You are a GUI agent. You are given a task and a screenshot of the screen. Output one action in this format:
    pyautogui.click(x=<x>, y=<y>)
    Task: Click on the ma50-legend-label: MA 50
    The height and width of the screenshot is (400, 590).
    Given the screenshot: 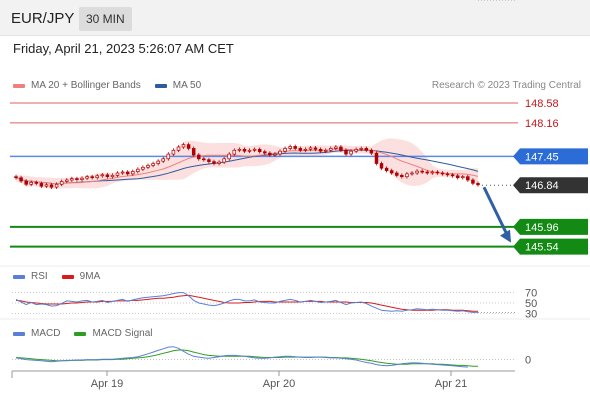 What is the action you would take?
    pyautogui.click(x=187, y=85)
    